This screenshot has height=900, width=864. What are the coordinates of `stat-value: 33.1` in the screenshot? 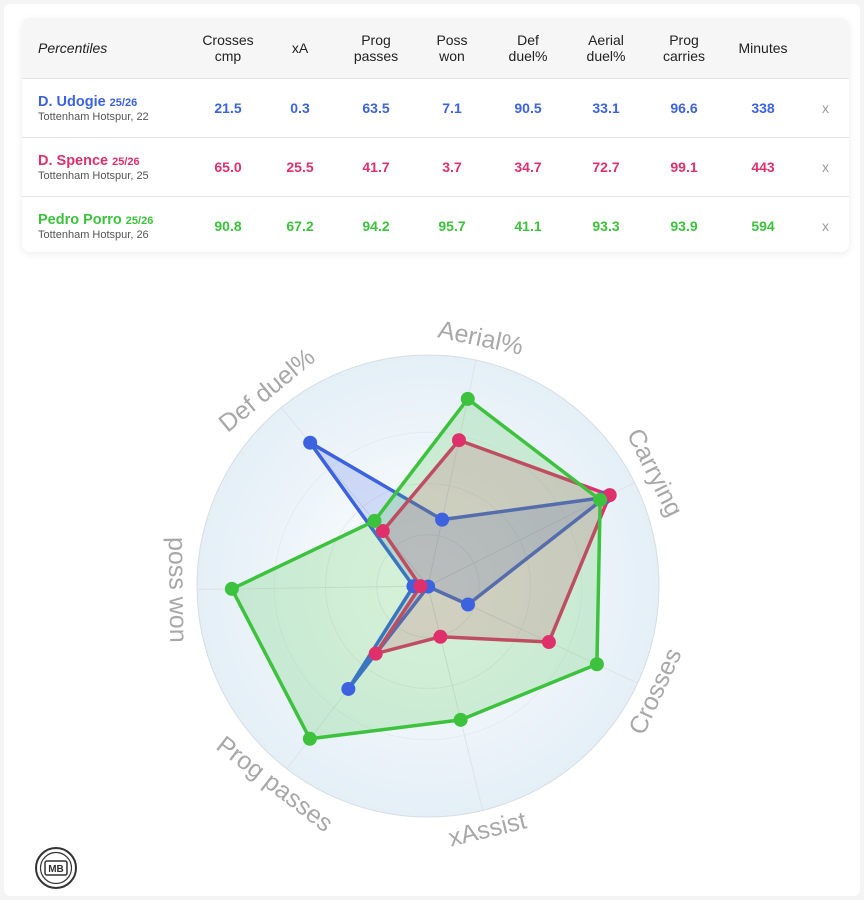 It's located at (606, 107).